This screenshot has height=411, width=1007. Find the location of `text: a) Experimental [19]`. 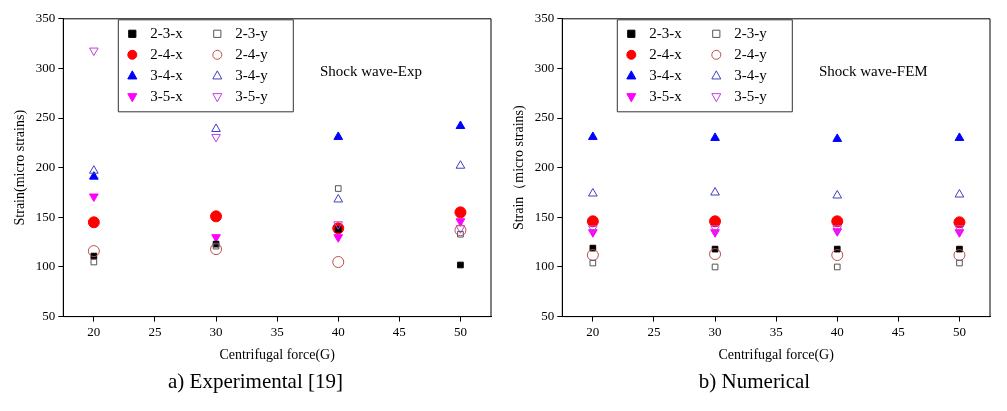

text: a) Experimental [19] is located at coordinates (255, 381).